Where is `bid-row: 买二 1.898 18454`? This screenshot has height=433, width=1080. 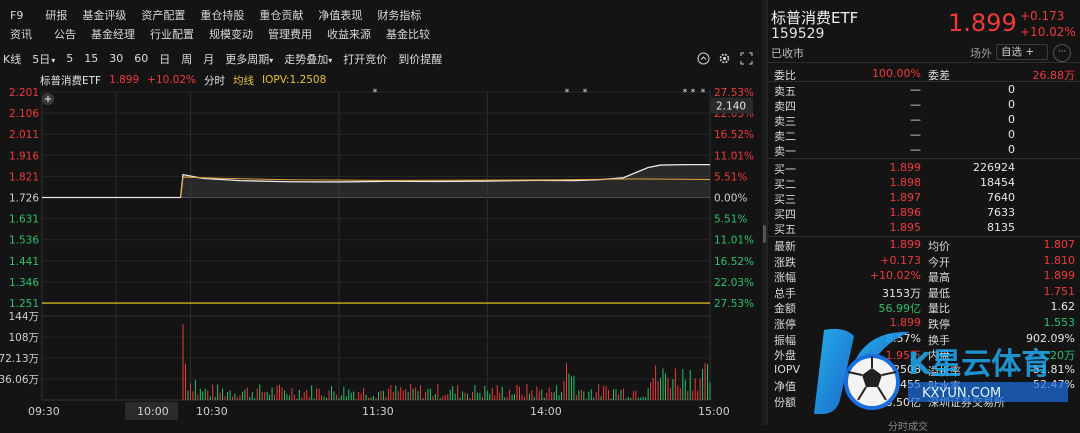
bid-row: 买二 1.898 18454 is located at coordinates (924, 183).